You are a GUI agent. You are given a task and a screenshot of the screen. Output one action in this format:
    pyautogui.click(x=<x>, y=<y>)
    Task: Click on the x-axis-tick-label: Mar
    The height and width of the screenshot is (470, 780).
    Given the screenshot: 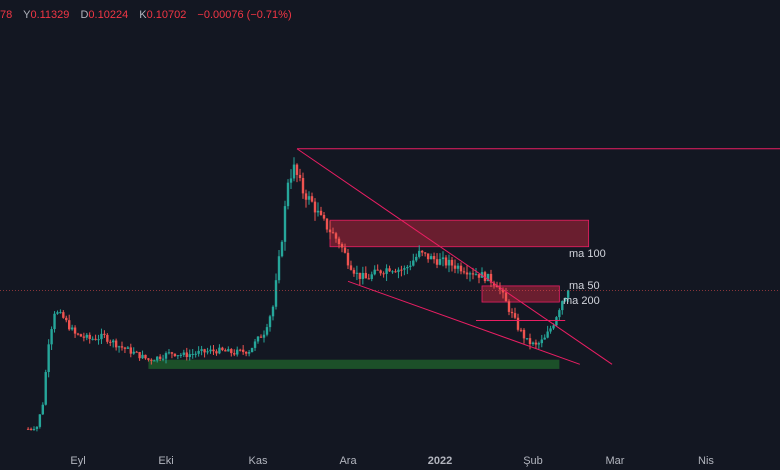 What is the action you would take?
    pyautogui.click(x=615, y=461)
    